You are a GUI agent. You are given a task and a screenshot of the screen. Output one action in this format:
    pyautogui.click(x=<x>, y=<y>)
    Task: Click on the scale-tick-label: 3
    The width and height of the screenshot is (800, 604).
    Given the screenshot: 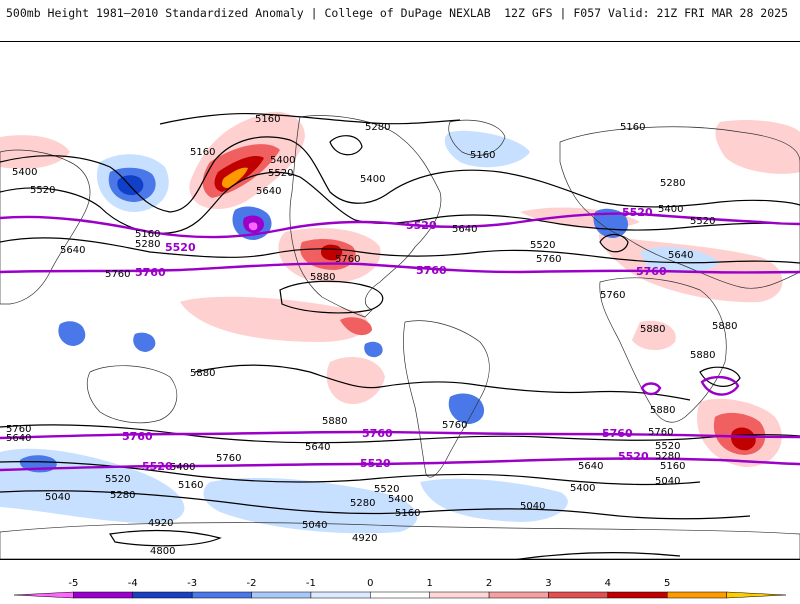 What is the action you would take?
    pyautogui.click(x=548, y=583)
    